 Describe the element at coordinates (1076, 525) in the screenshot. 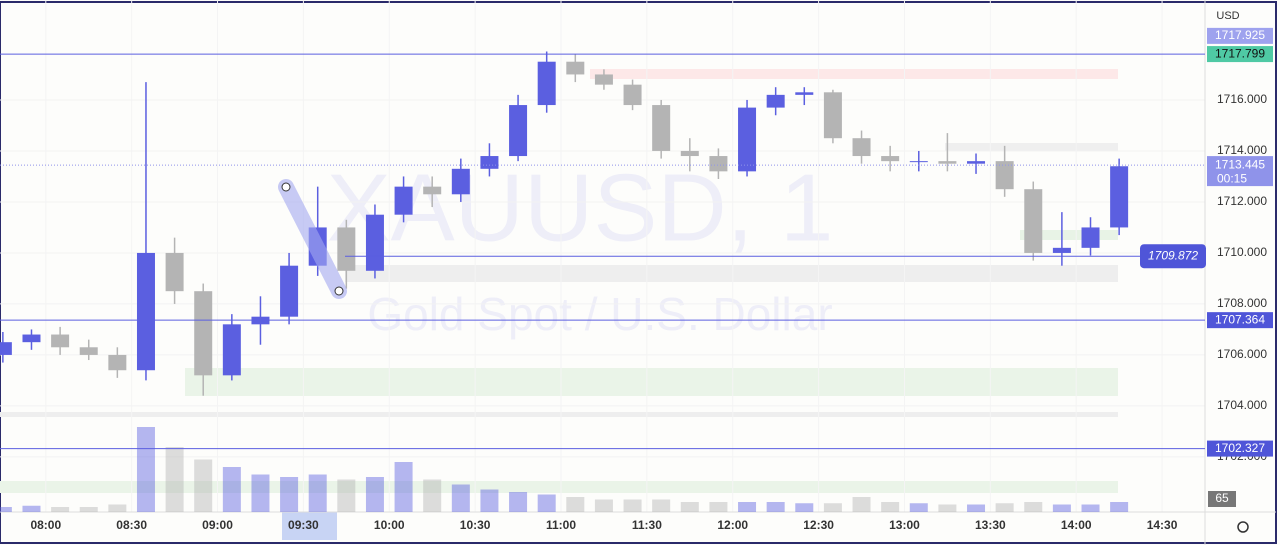

I see `x-tick-label: 14:00` at that location.